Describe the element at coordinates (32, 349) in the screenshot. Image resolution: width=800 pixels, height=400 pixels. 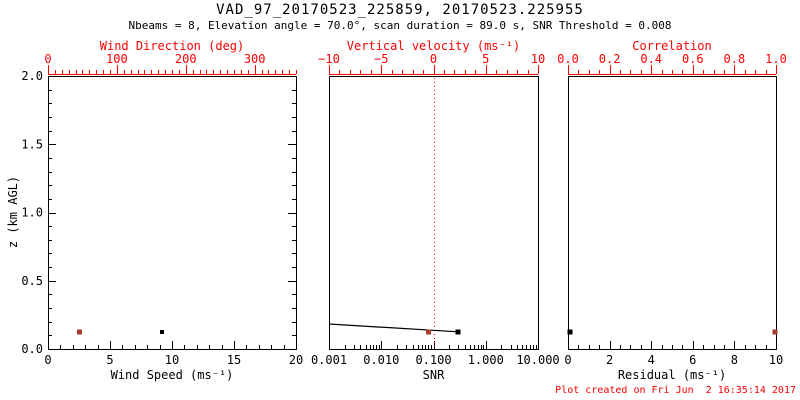
I see `z-tick-label: 0.0` at that location.